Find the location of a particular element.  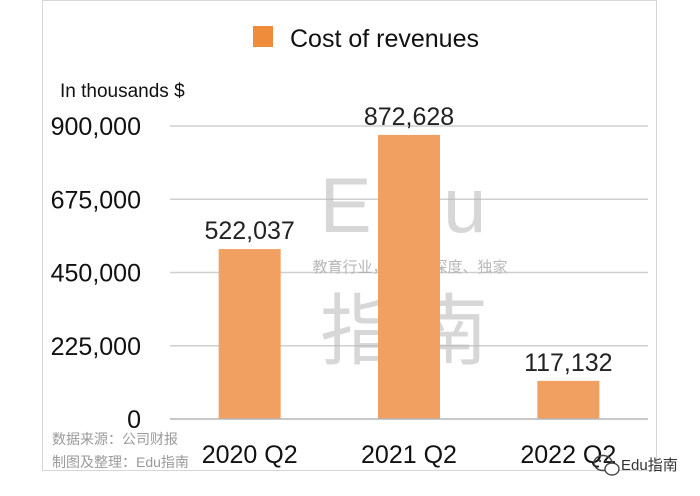

x-tick-label: 2021 Q2 is located at coordinates (409, 455).